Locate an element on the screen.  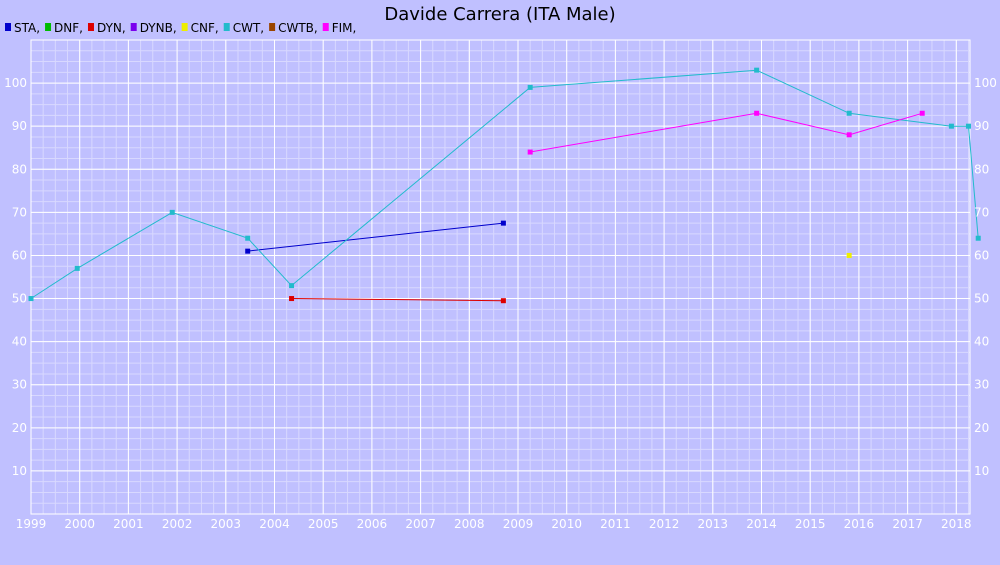
chart-title: Davide Carrera (ITA Male) is located at coordinates (499, 14).